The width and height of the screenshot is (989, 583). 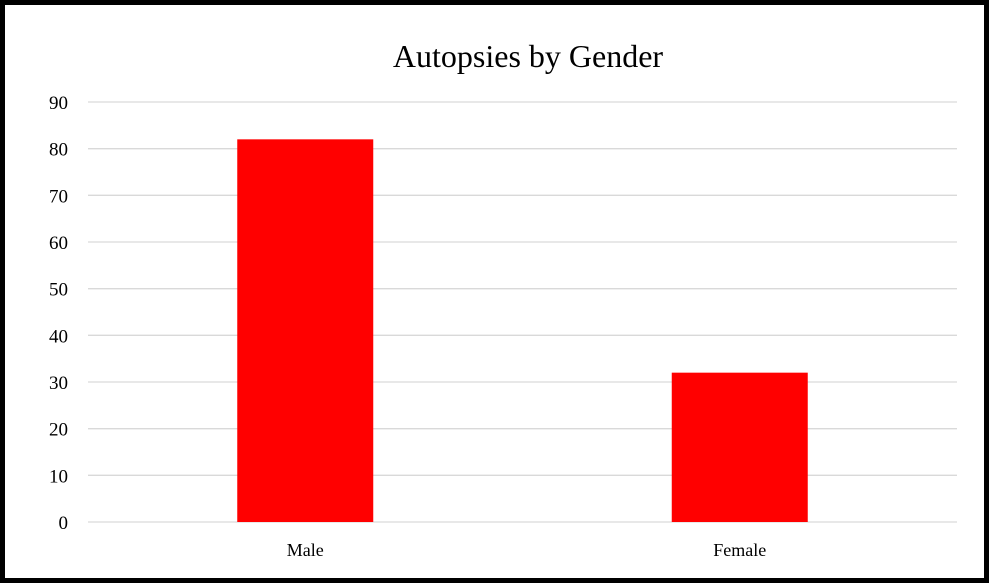 What do you see at coordinates (58, 150) in the screenshot?
I see `y-tick-label: 80` at bounding box center [58, 150].